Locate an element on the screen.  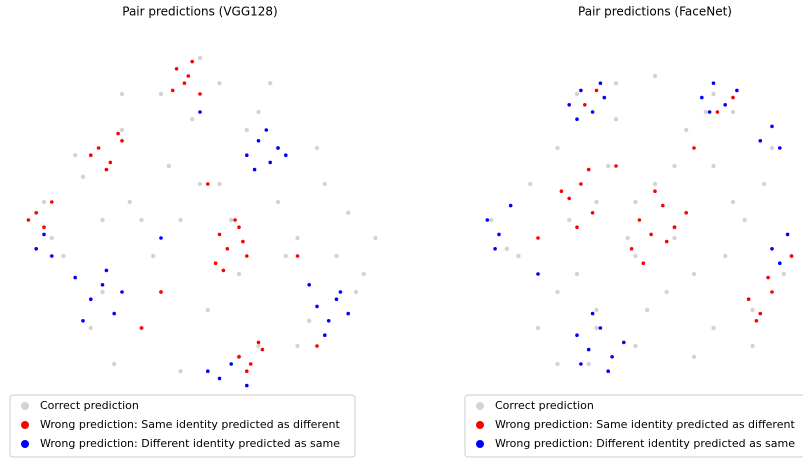
chart-title: Pair predictions (FaceNet) is located at coordinates (655, 12).